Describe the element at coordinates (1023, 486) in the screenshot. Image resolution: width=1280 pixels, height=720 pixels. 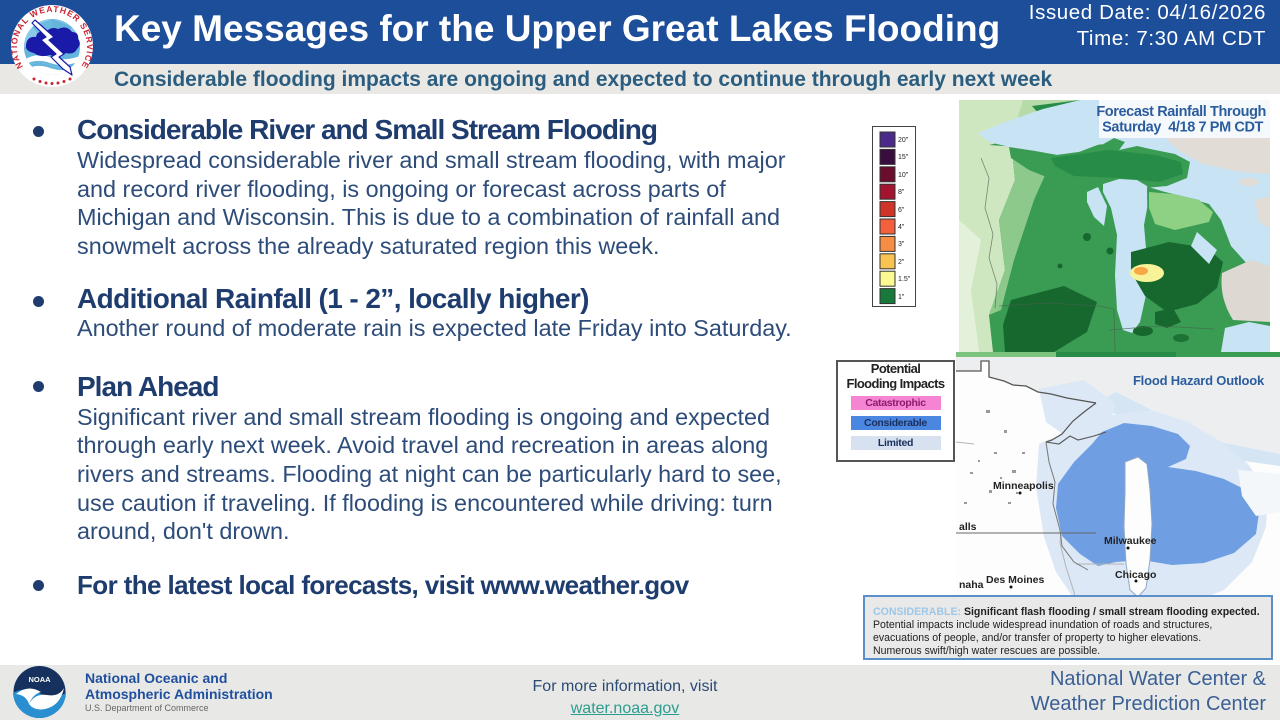
I see `svg-text: Minneapolis` at that location.